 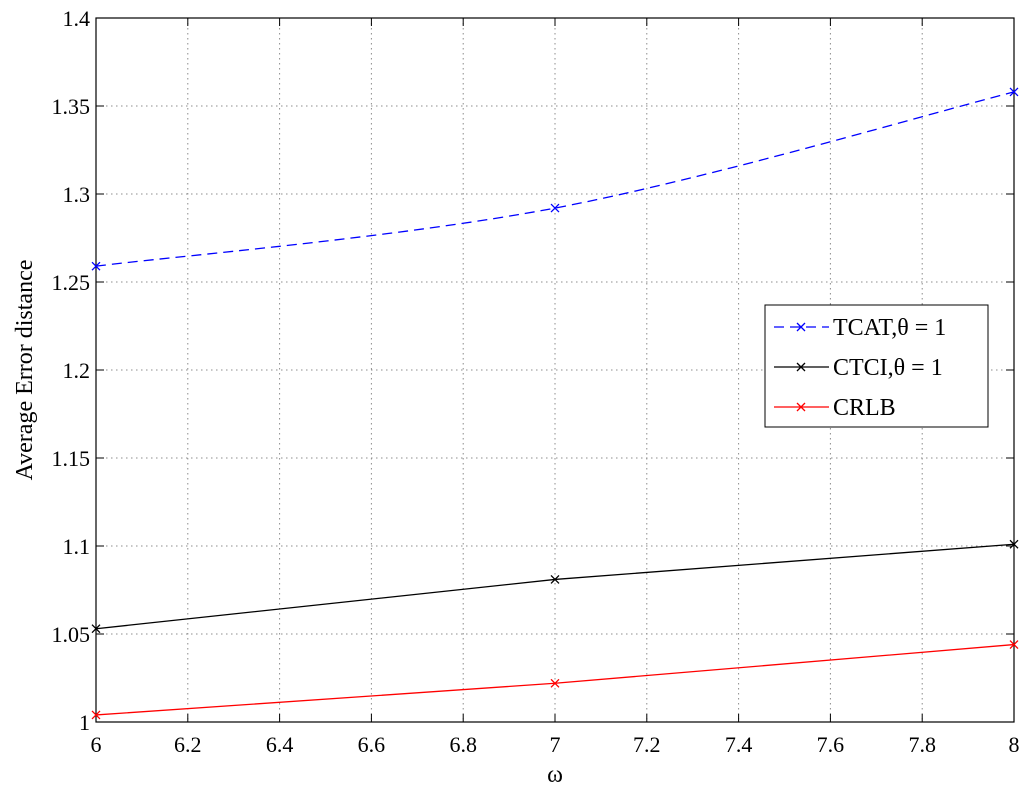 I want to click on y-tick-label: 1.05, so click(x=71, y=634).